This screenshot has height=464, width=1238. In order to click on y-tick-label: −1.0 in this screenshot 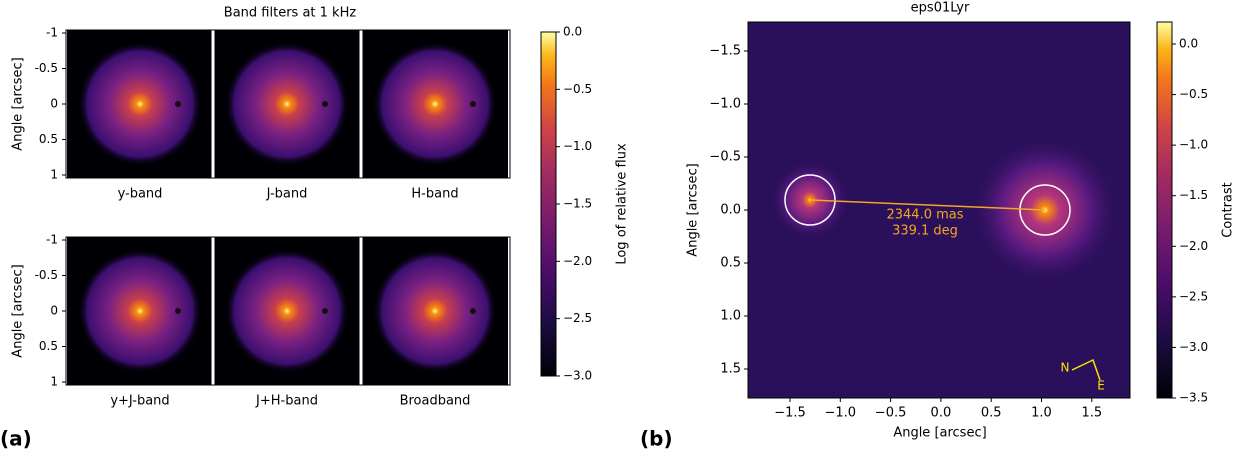, I will do `click(725, 104)`.